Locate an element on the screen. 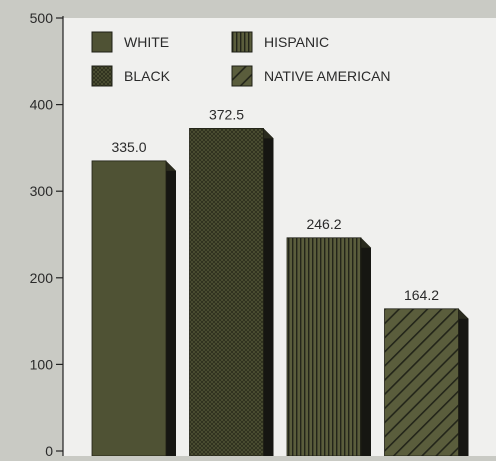 The width and height of the screenshot is (496, 461). y-tick-label: 500 is located at coordinates (42, 18).